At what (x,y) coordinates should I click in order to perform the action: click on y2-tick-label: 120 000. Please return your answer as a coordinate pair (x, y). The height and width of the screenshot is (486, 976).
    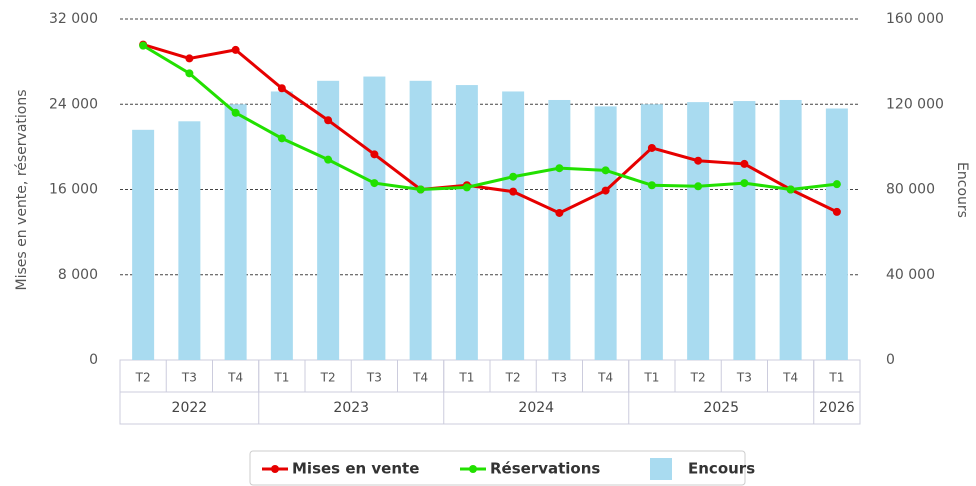
    Looking at the image, I should click on (915, 104).